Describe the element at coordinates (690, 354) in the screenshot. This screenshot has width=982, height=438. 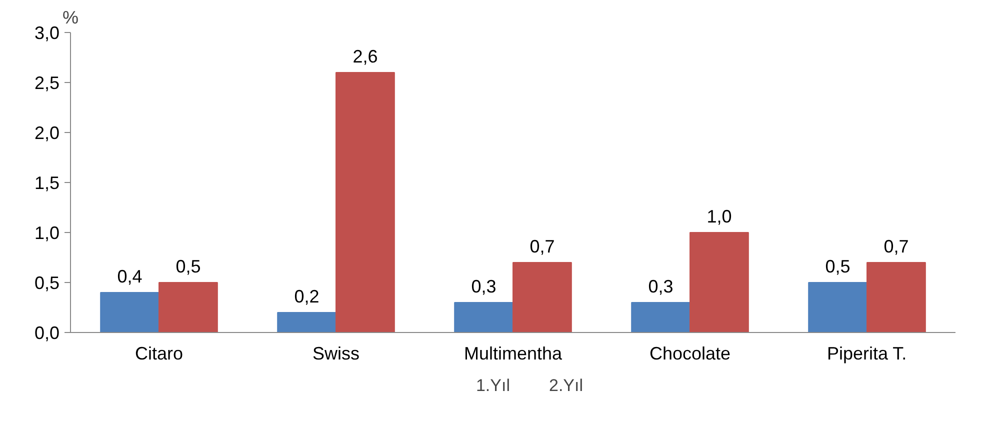
I see `x-tick-label: Chocolate` at that location.